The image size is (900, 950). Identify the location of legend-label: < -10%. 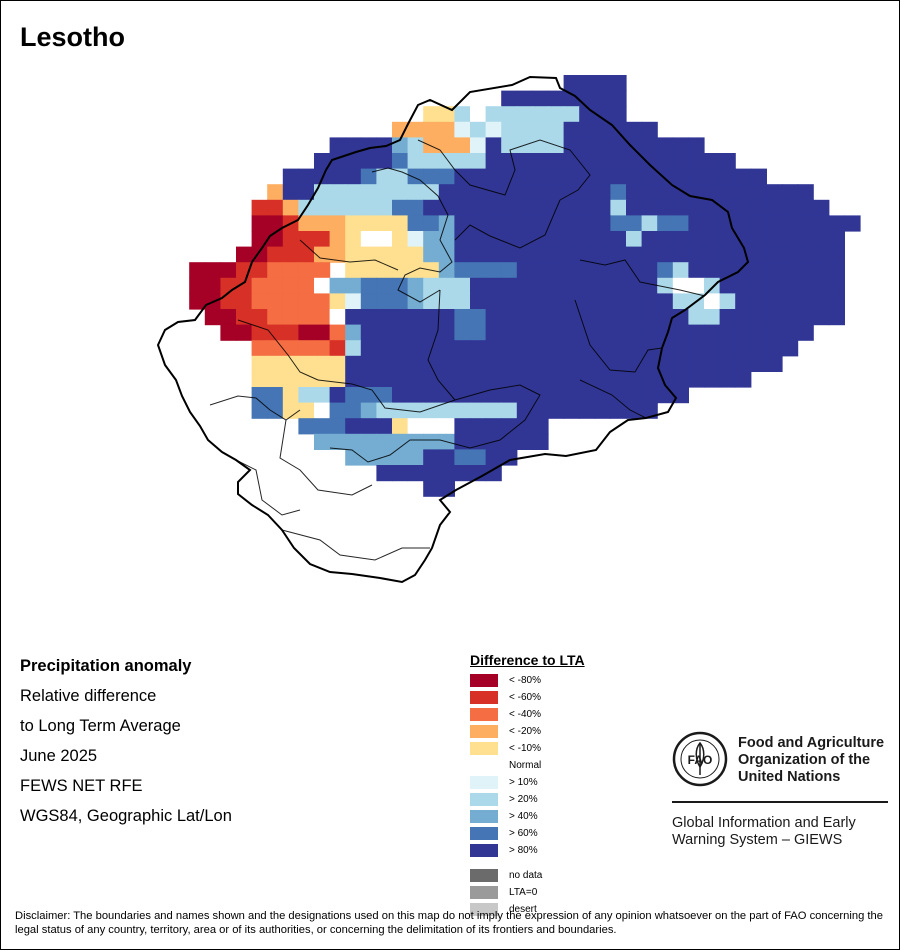
(525, 748).